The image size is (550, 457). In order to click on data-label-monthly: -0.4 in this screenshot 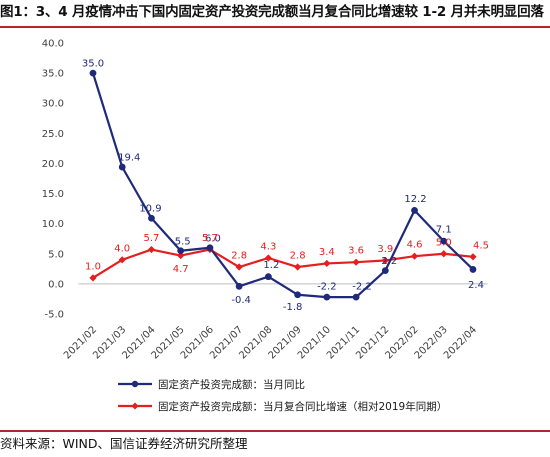, I will do `click(241, 300)`.